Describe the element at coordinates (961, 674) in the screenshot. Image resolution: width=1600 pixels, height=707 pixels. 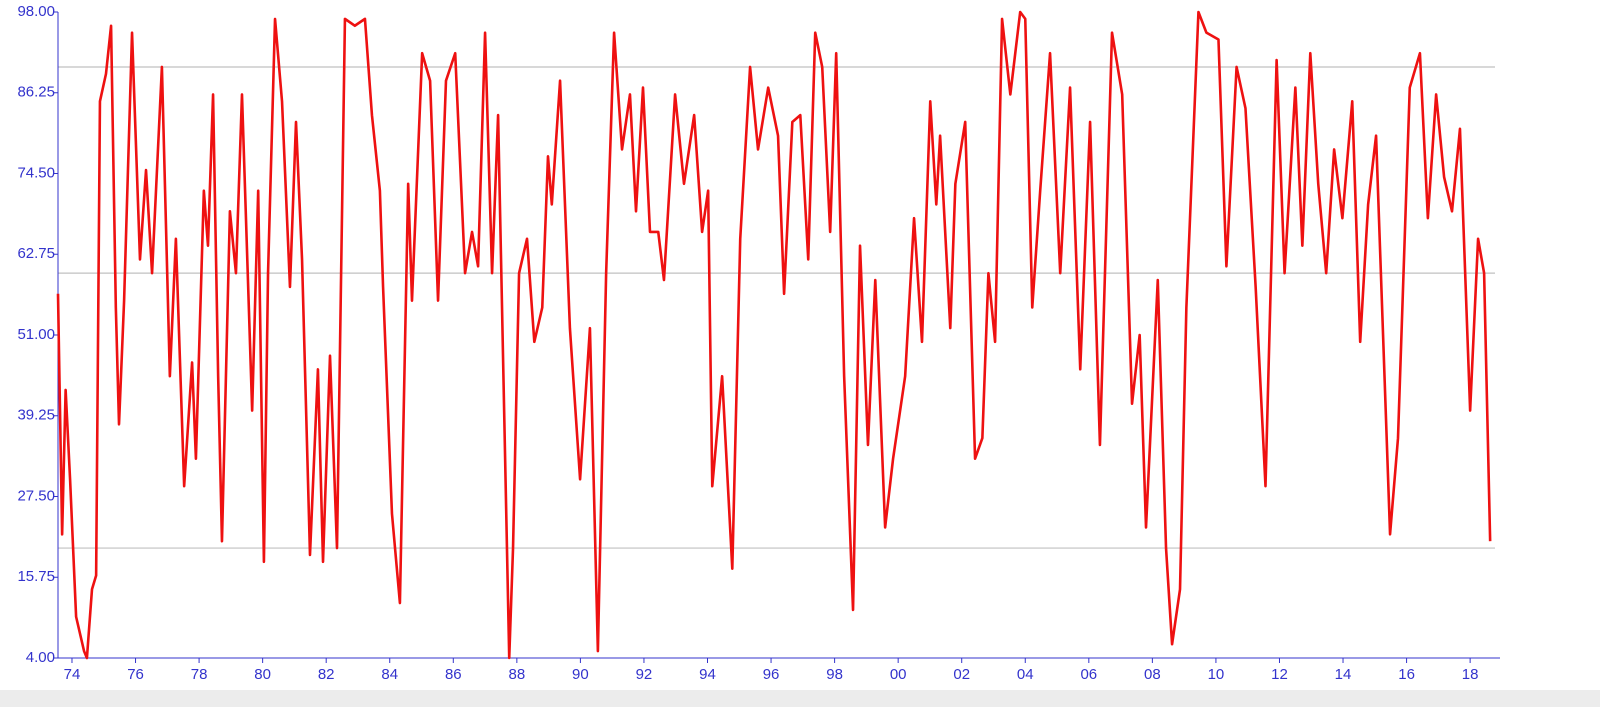
I see `x-tick-label: 02` at that location.